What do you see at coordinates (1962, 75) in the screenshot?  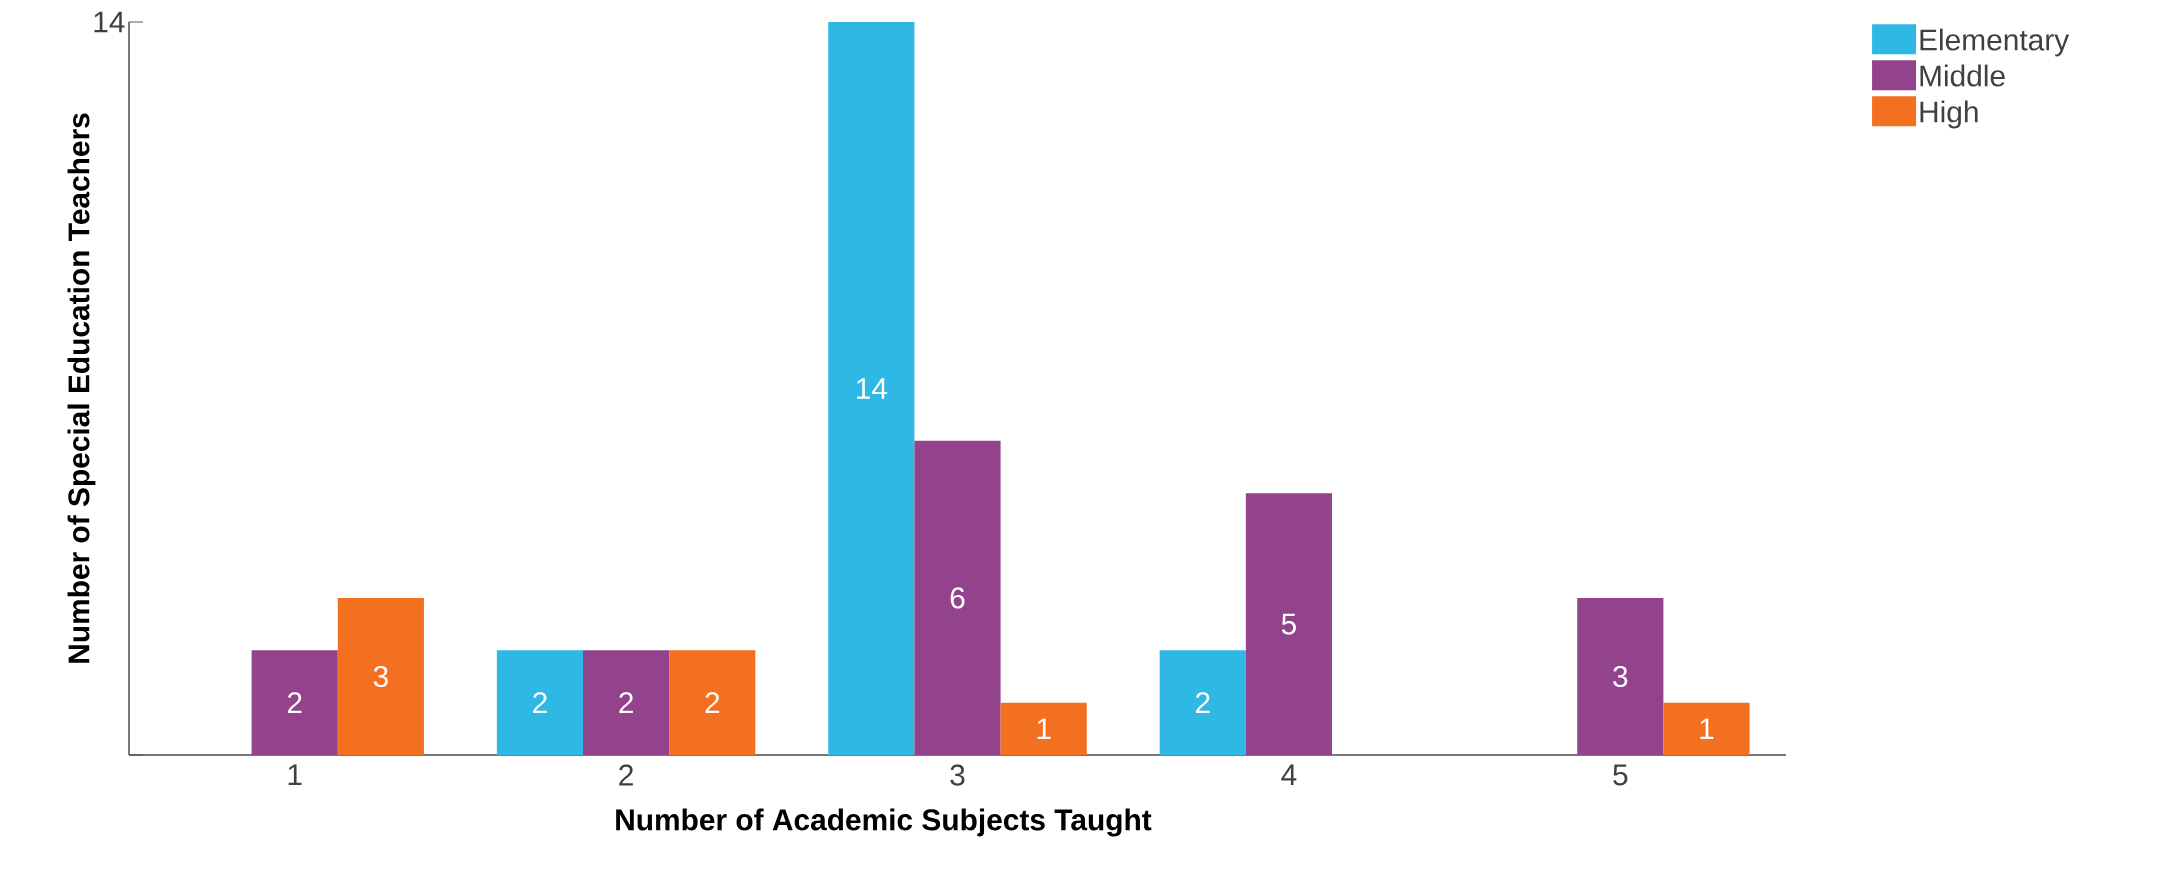 I see `legend-label: Middle` at bounding box center [1962, 75].